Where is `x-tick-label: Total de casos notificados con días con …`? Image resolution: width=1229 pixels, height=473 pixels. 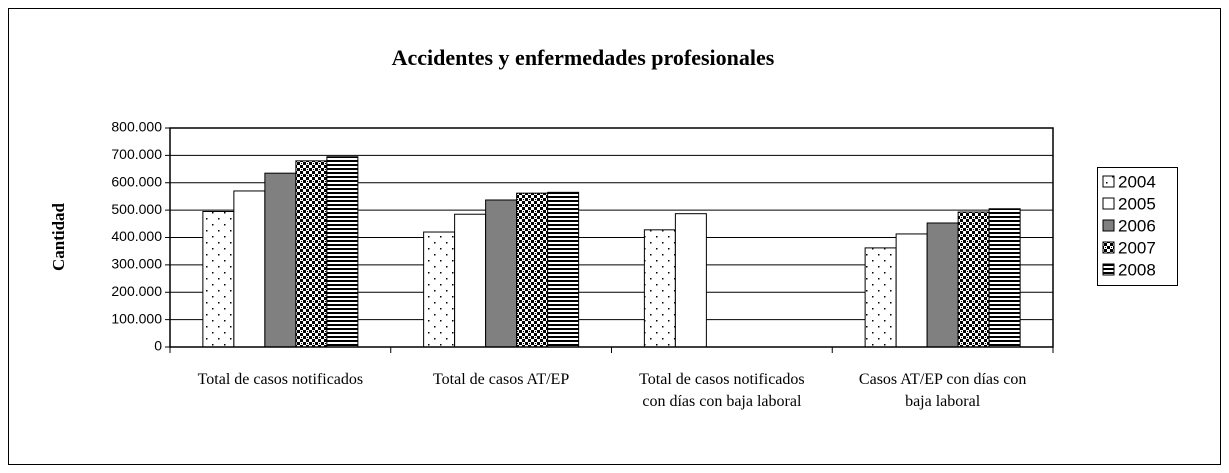 x-tick-label: Total de casos notificados con días con … is located at coordinates (722, 390).